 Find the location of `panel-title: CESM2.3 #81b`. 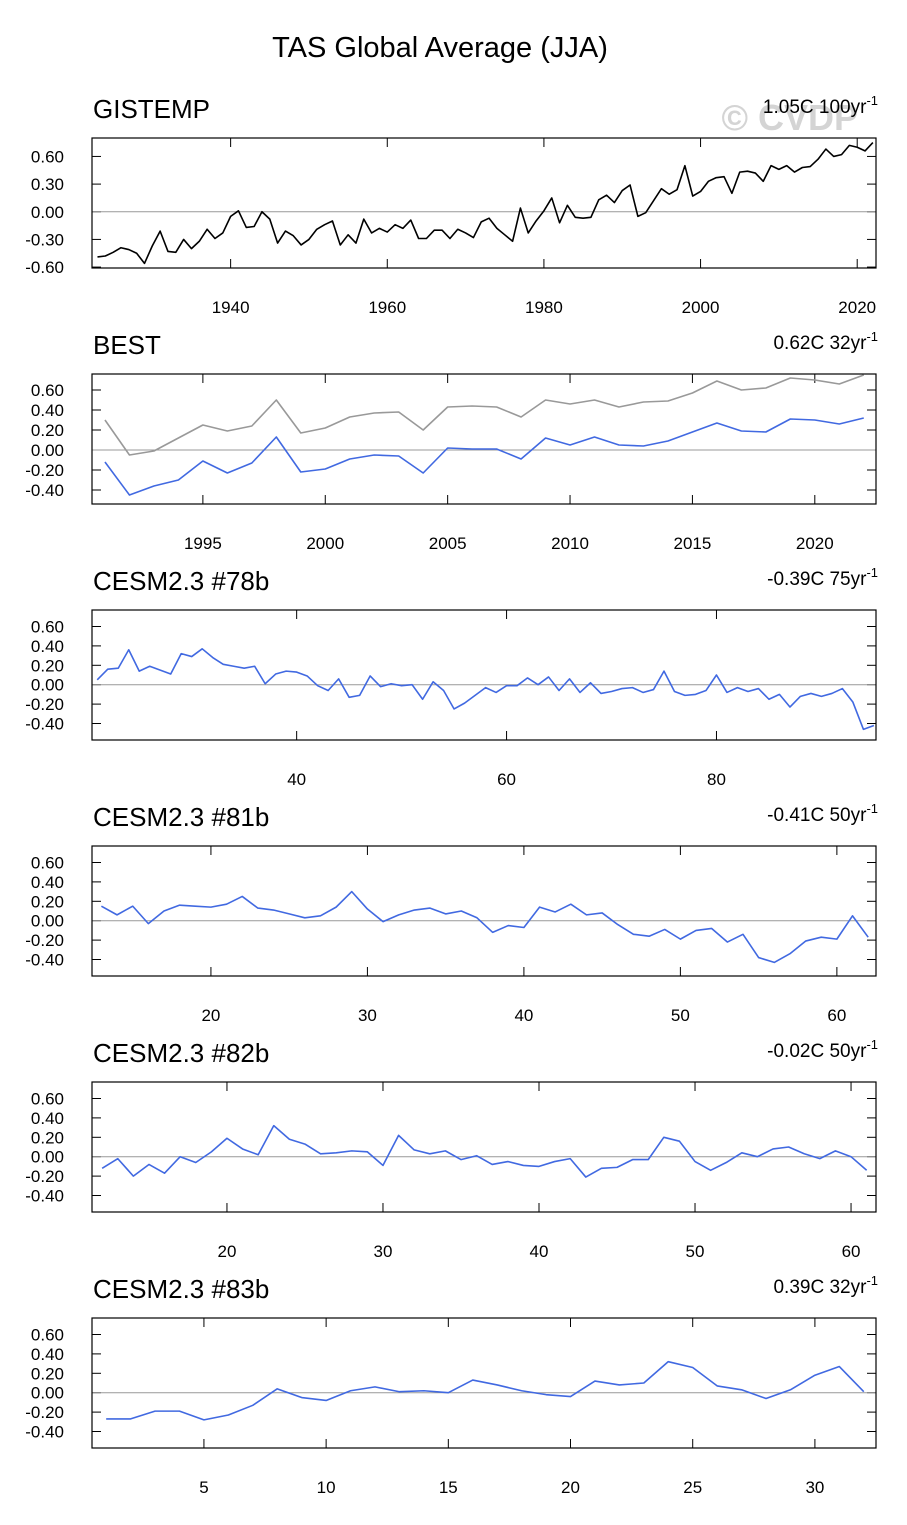

panel-title: CESM2.3 #81b is located at coordinates (181, 817).